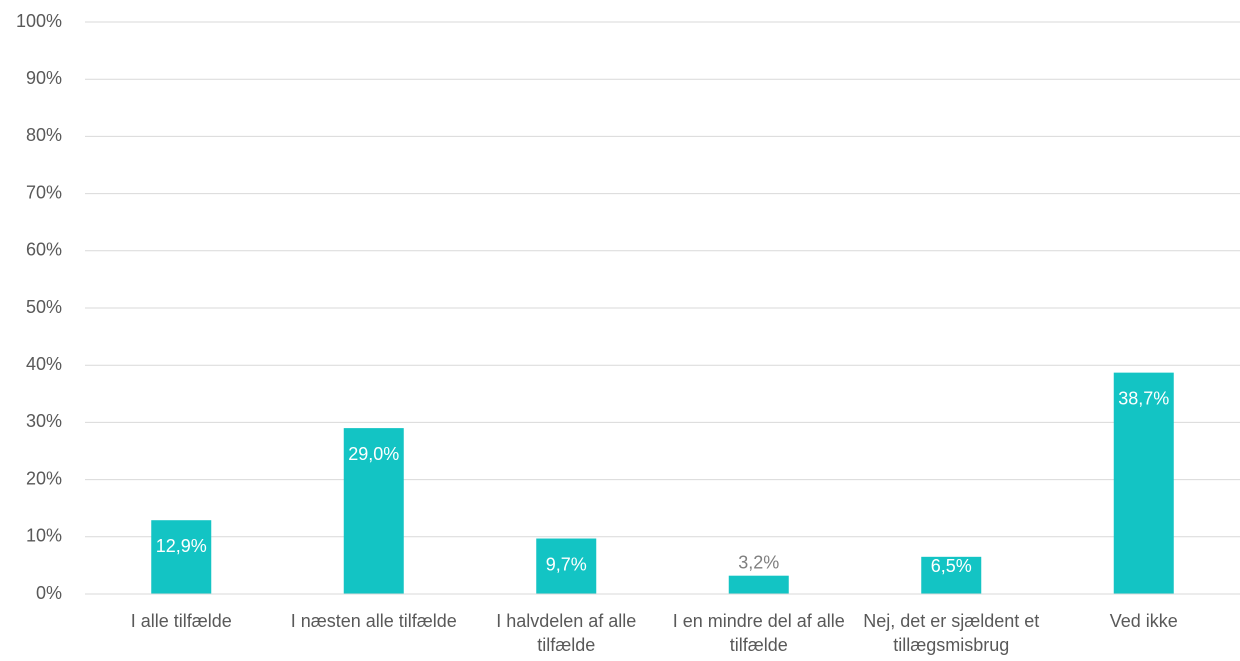  Describe the element at coordinates (44, 536) in the screenshot. I see `y-tick-label: 10%` at that location.